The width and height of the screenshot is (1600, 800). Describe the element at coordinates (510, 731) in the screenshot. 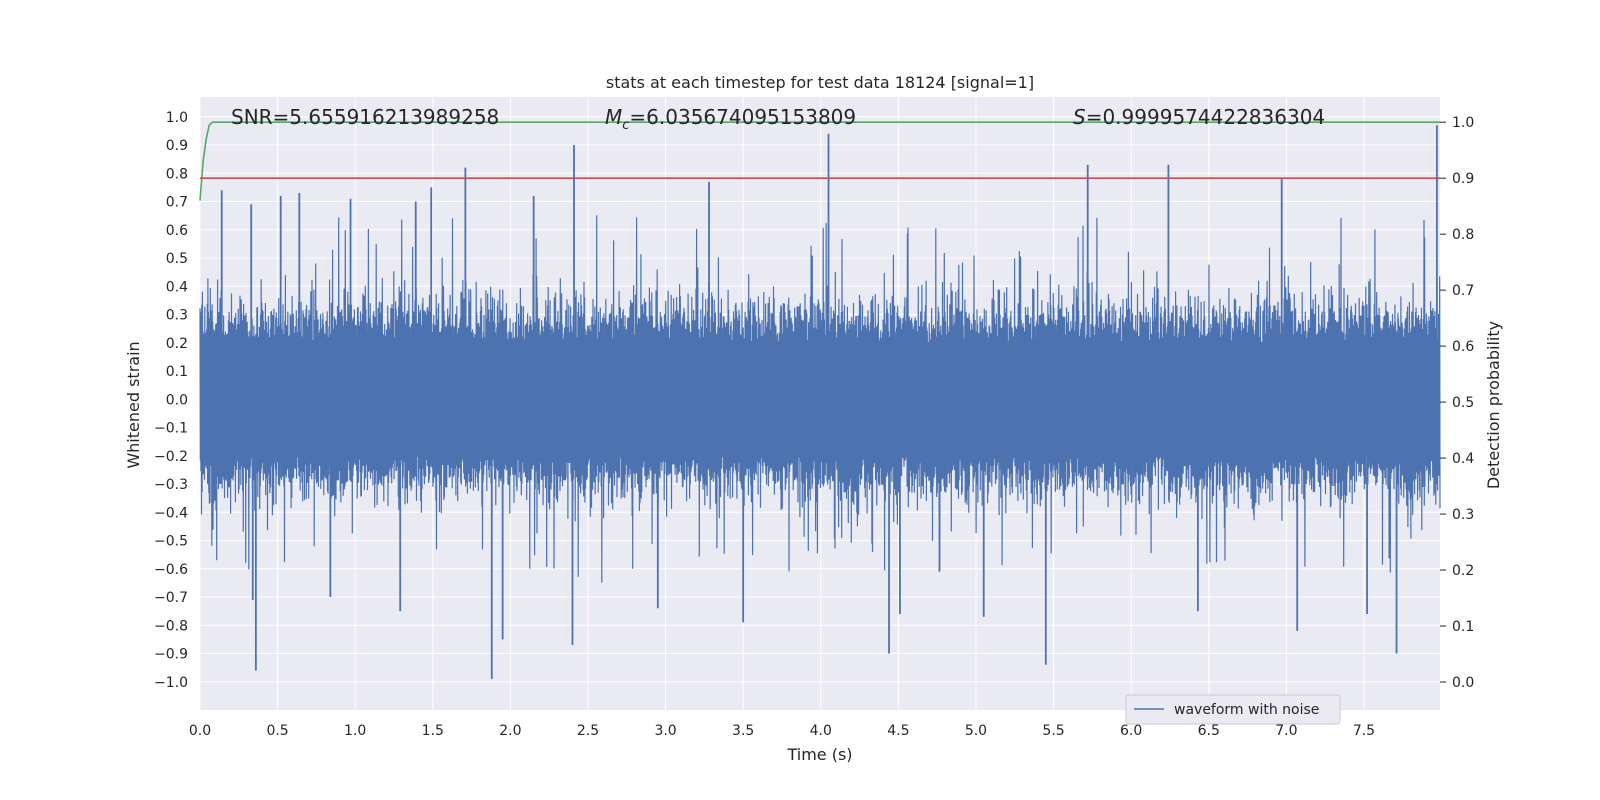

I see `x-tick-label: 2.0` at that location.